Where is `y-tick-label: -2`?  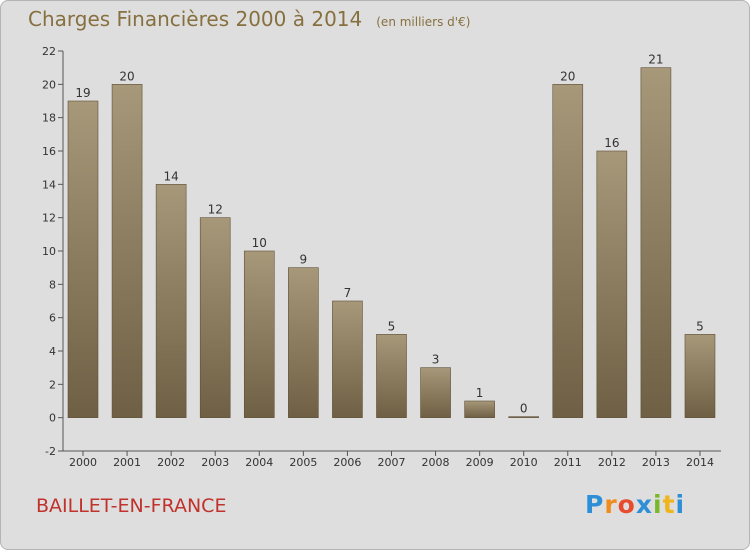
y-tick-label: -2 is located at coordinates (50, 451).